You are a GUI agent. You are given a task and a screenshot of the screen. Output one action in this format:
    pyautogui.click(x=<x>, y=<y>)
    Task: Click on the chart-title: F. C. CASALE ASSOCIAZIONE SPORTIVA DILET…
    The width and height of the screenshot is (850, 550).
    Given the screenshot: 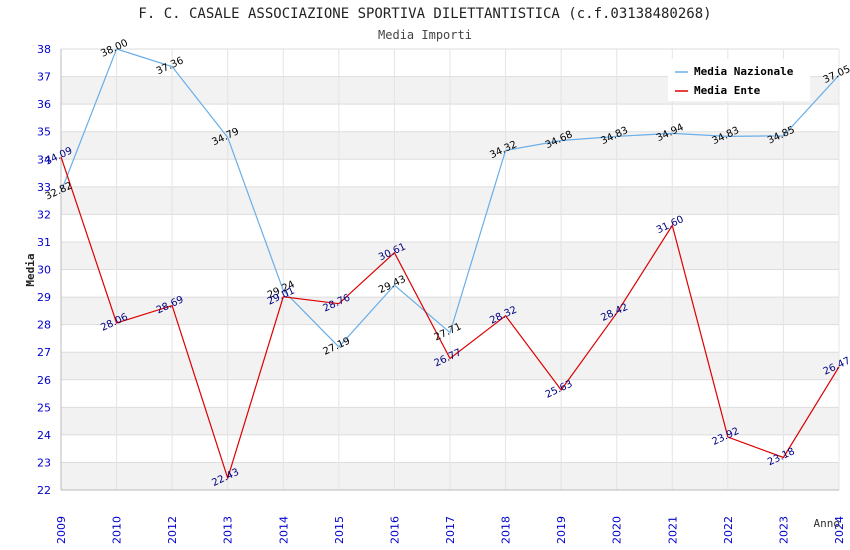 What is the action you would take?
    pyautogui.click(x=424, y=14)
    